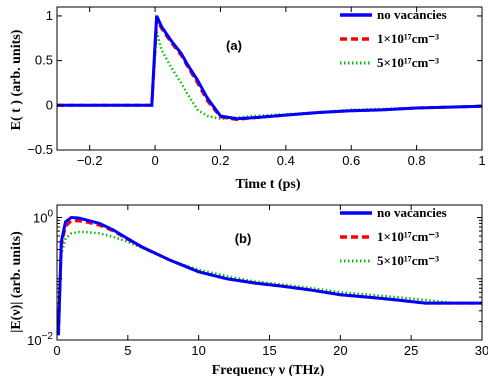 The width and height of the screenshot is (488, 376). What do you see at coordinates (49, 15) in the screenshot?
I see `y-tick-label: 1` at bounding box center [49, 15].